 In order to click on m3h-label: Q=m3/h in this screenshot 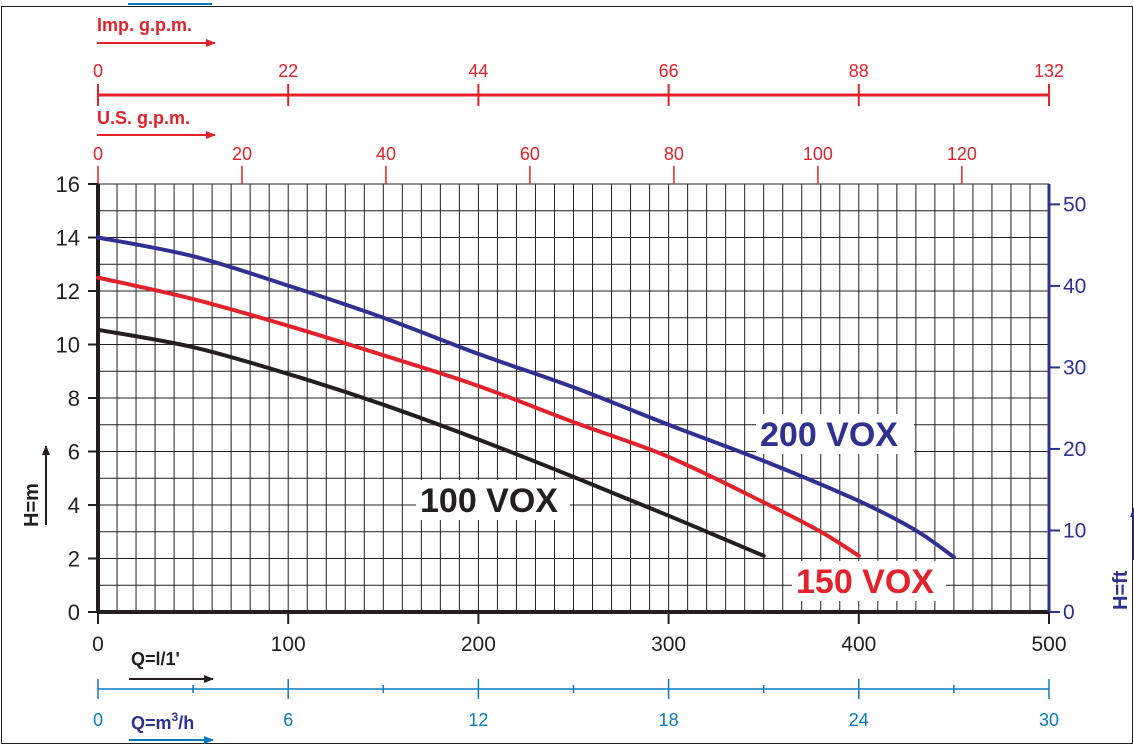, I will do `click(162, 721)`.